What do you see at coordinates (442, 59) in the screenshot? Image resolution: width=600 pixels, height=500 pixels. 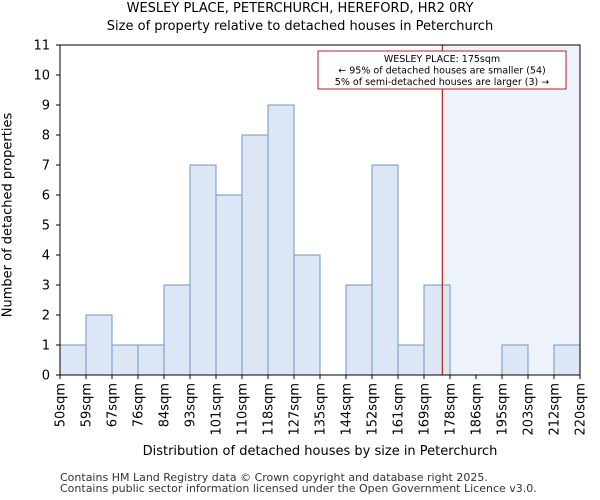 I see `annotation-line: WESLEY PLACE: 175sqm` at bounding box center [442, 59].